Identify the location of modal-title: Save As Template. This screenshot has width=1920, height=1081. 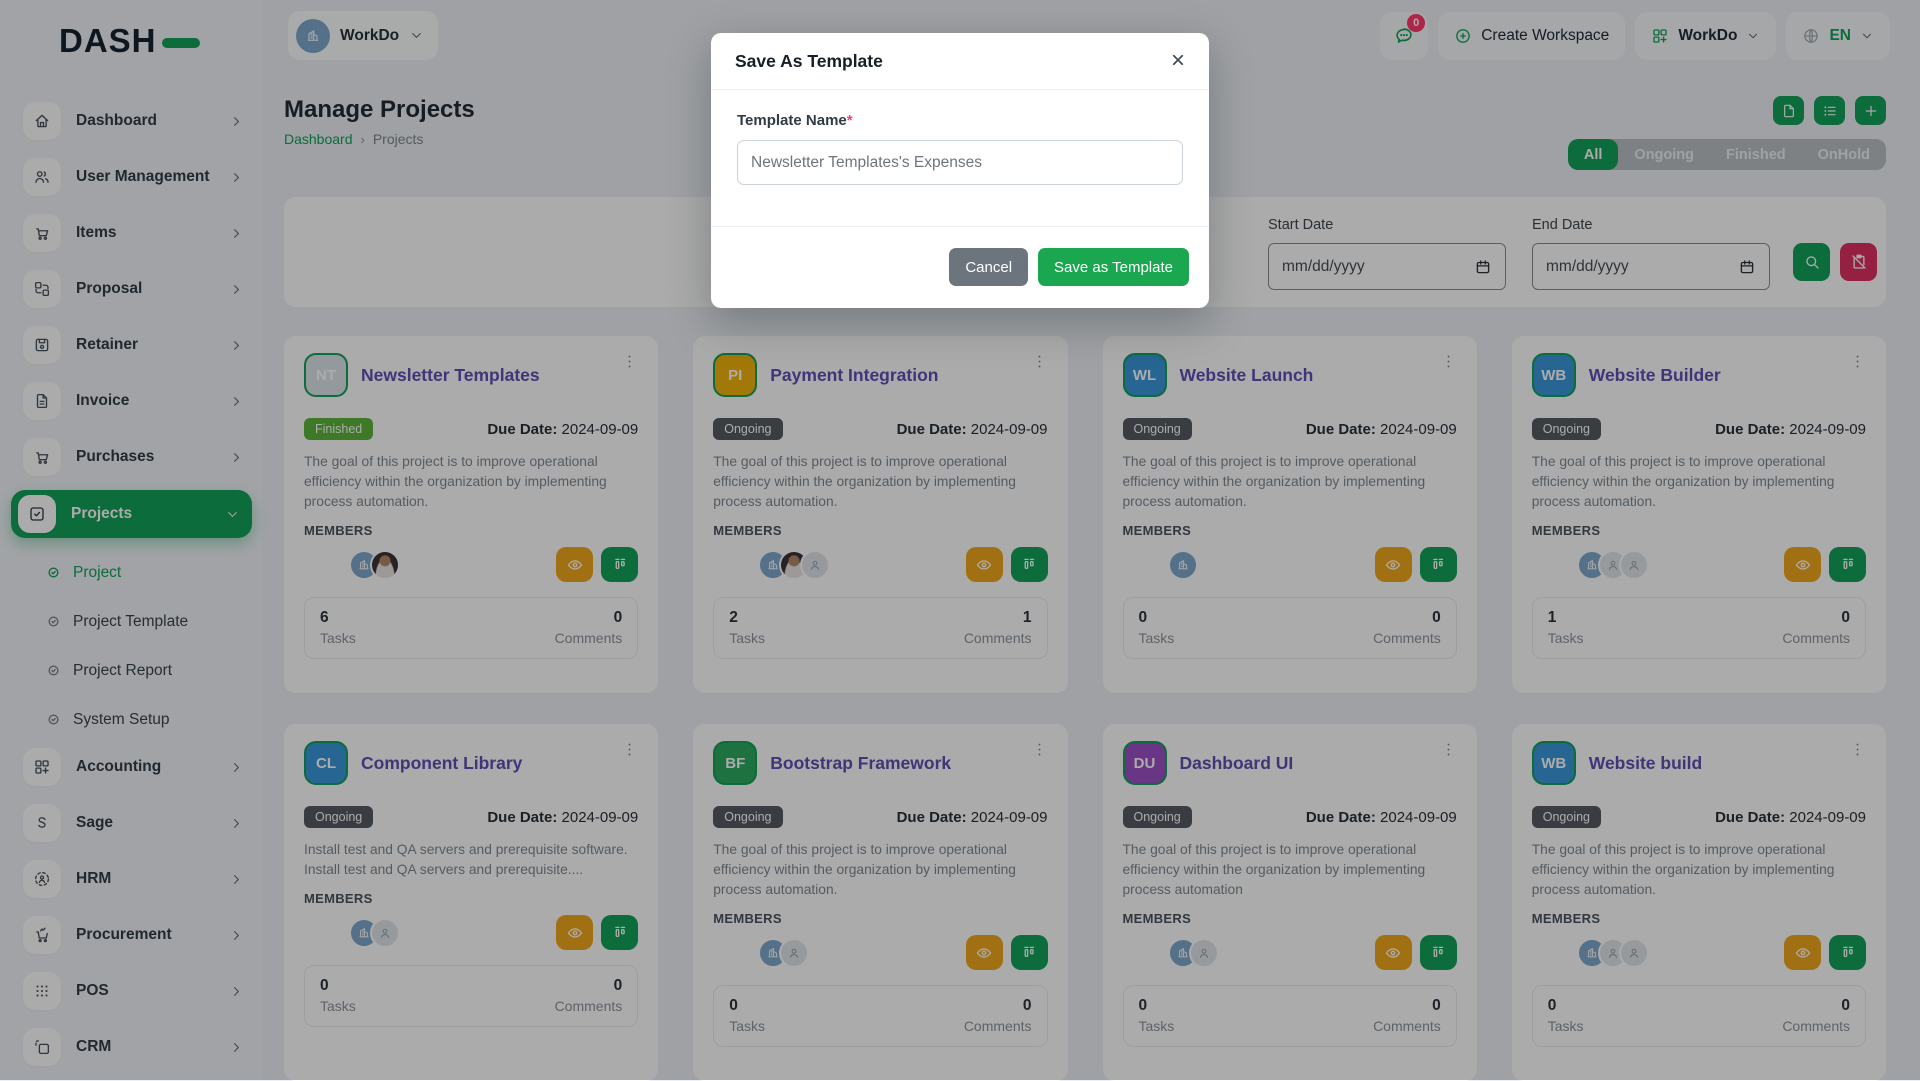
(809, 61).